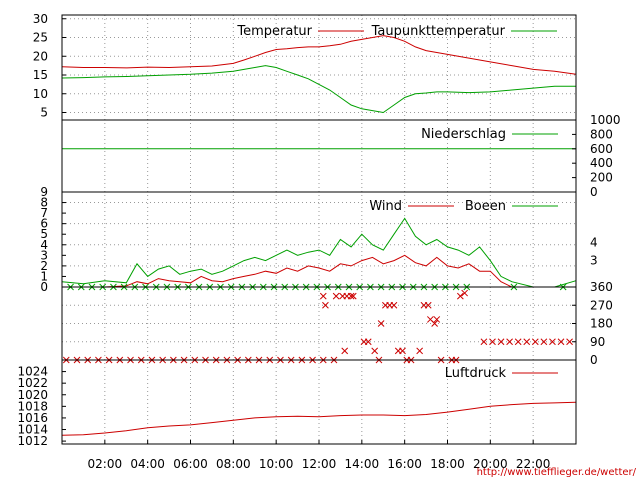 The height and width of the screenshot is (485, 640). I want to click on wind-y2-tick-label: 4, so click(594, 243).